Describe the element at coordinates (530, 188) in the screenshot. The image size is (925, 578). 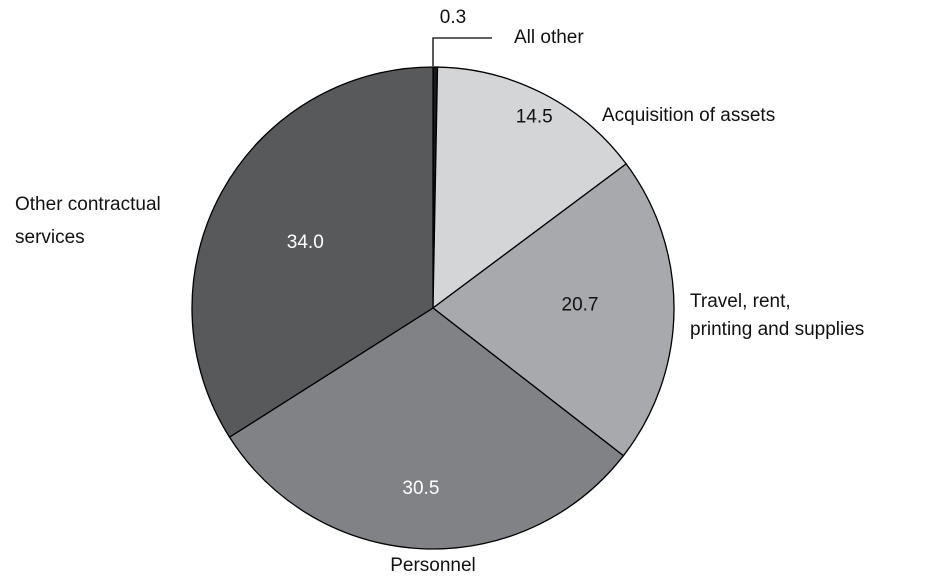
I see `pie-slice-acquisition-of-assets` at that location.